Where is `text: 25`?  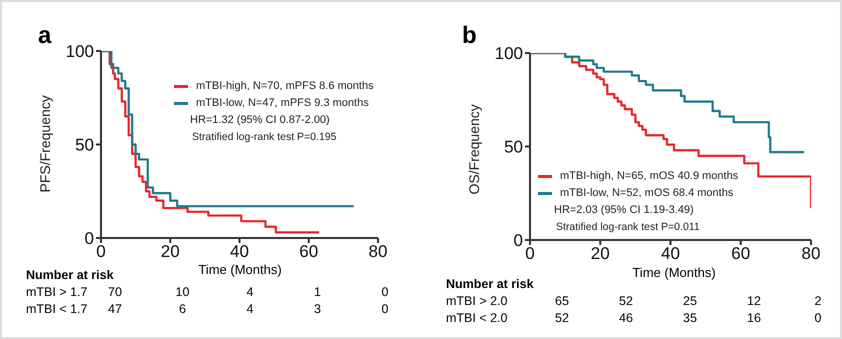
text: 25 is located at coordinates (690, 301).